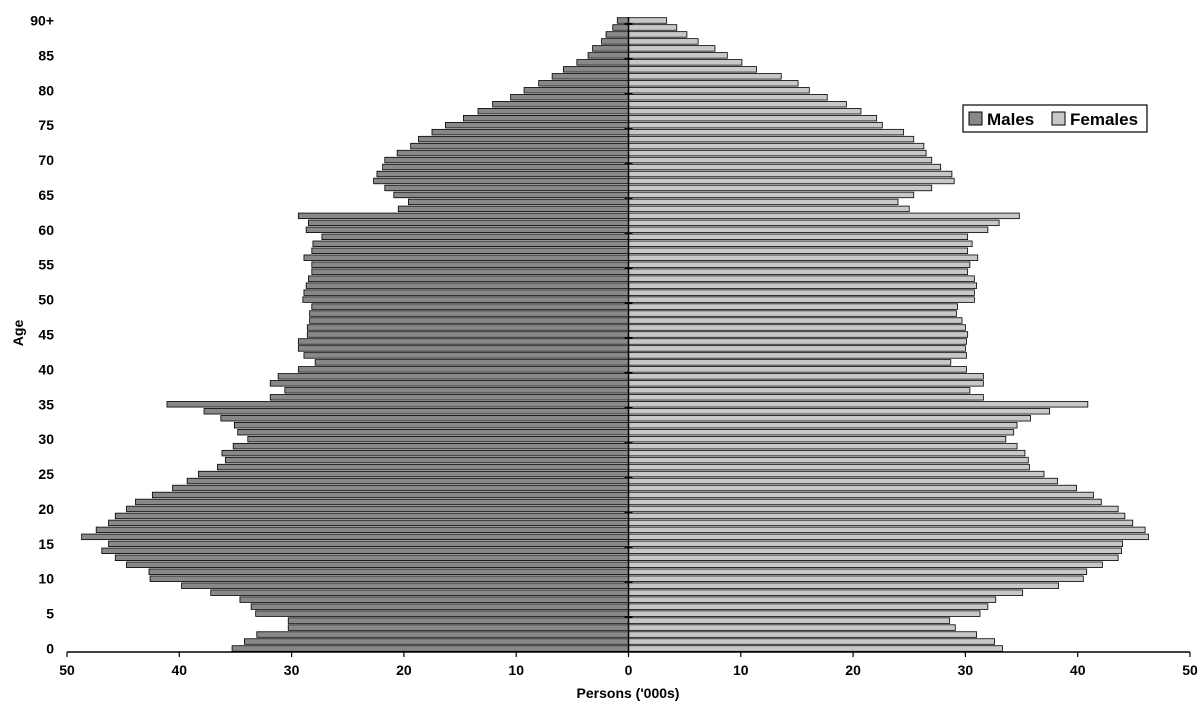 The image size is (1201, 706). What do you see at coordinates (50, 614) in the screenshot?
I see `y-tick-label: 5` at bounding box center [50, 614].